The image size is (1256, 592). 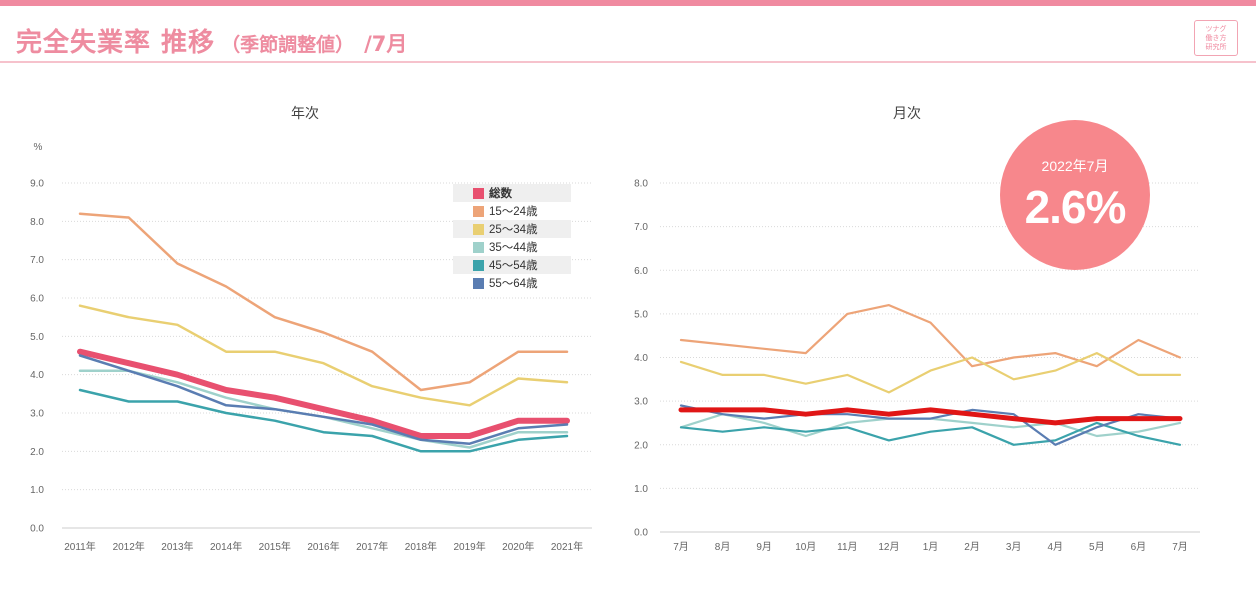 What do you see at coordinates (907, 114) in the screenshot?
I see `chart-title: 月次` at bounding box center [907, 114].